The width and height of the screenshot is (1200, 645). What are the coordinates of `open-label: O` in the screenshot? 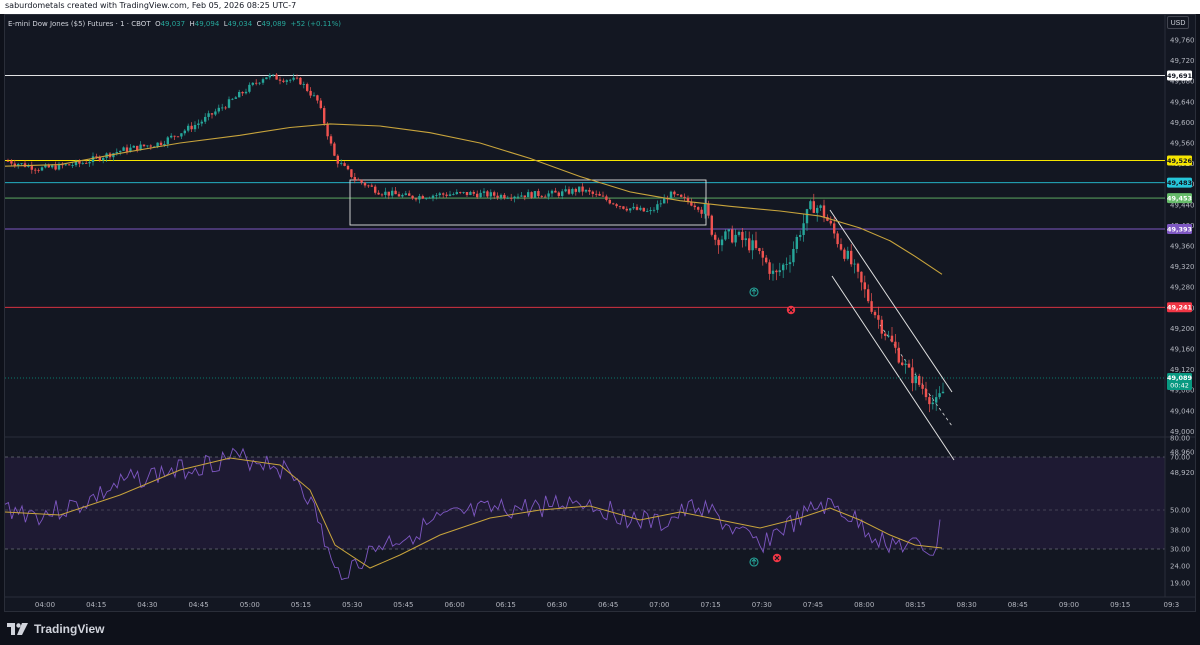 It's located at (158, 24).